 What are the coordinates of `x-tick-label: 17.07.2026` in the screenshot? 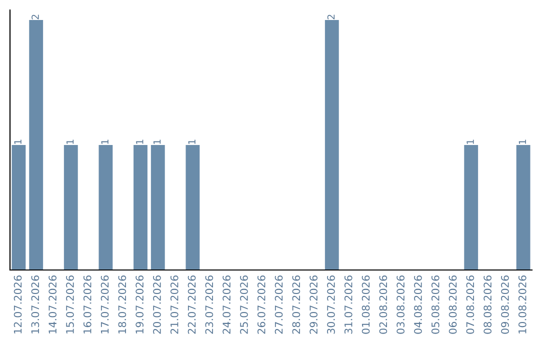 It's located at (104, 305).